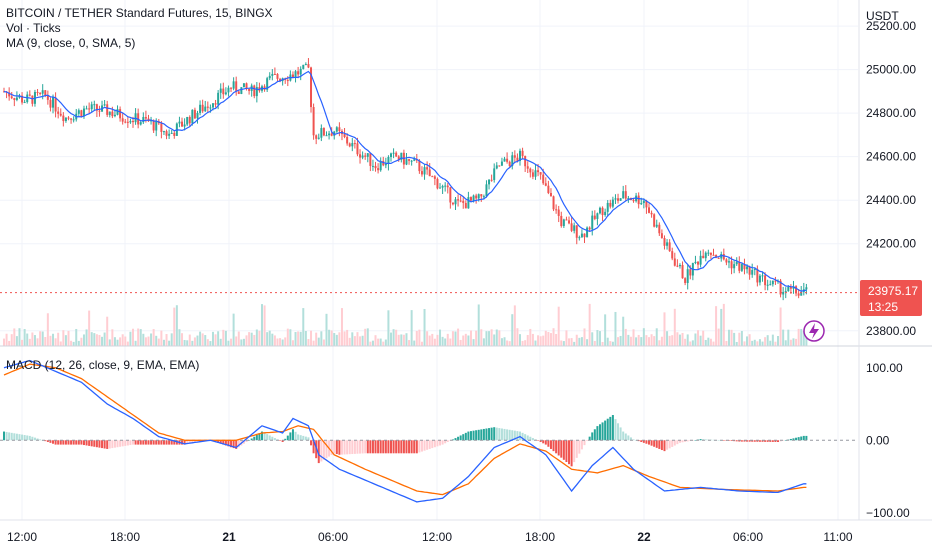  What do you see at coordinates (33, 28) in the screenshot?
I see `volume-legend: Vol · Ticks` at bounding box center [33, 28].